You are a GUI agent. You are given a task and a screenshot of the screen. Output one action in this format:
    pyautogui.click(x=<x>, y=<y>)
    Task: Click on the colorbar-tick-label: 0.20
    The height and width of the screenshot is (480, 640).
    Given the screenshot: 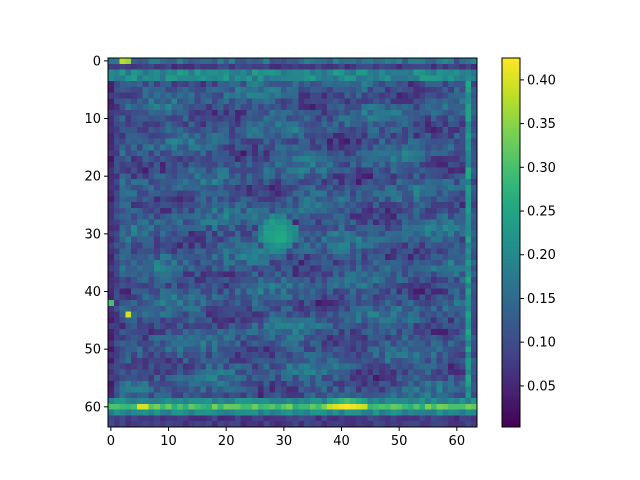 What is the action you would take?
    pyautogui.click(x=541, y=255)
    